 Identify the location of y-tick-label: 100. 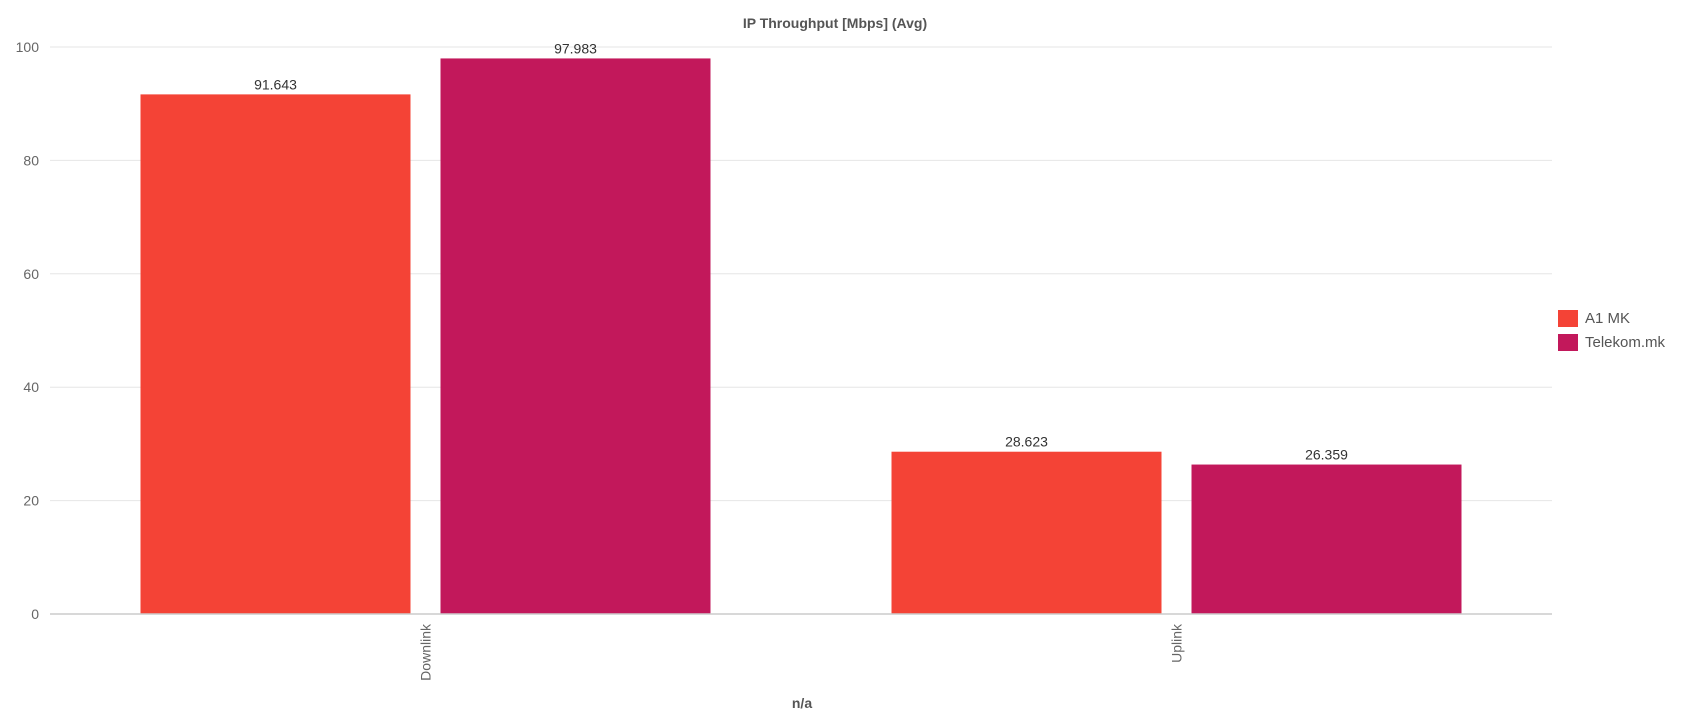
(28, 47).